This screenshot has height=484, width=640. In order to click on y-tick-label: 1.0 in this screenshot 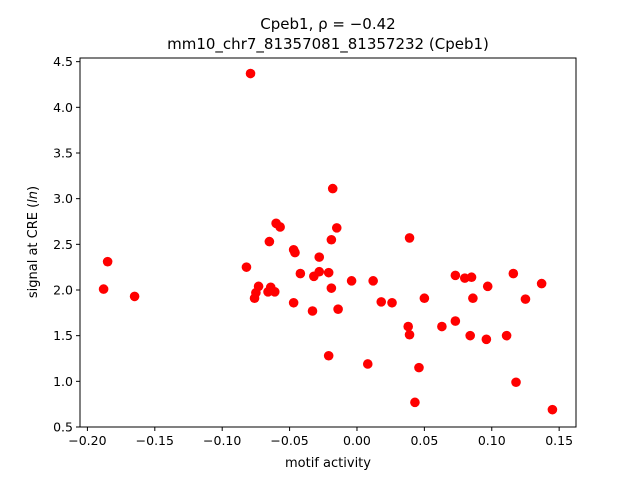, I will do `click(63, 381)`.